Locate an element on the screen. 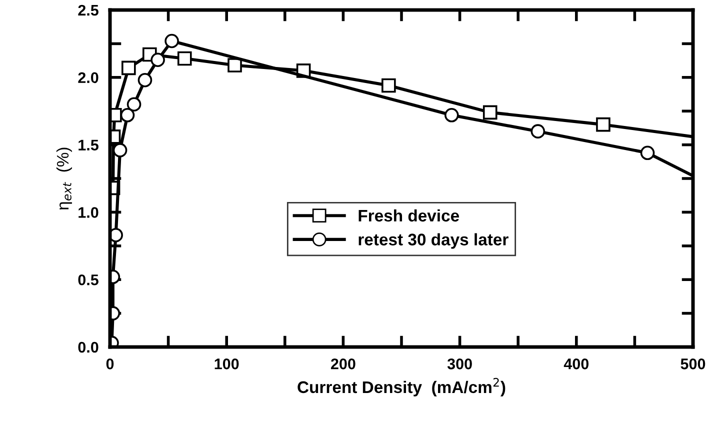 The image size is (714, 435). y-tick-label: 1.0 is located at coordinates (88, 212).